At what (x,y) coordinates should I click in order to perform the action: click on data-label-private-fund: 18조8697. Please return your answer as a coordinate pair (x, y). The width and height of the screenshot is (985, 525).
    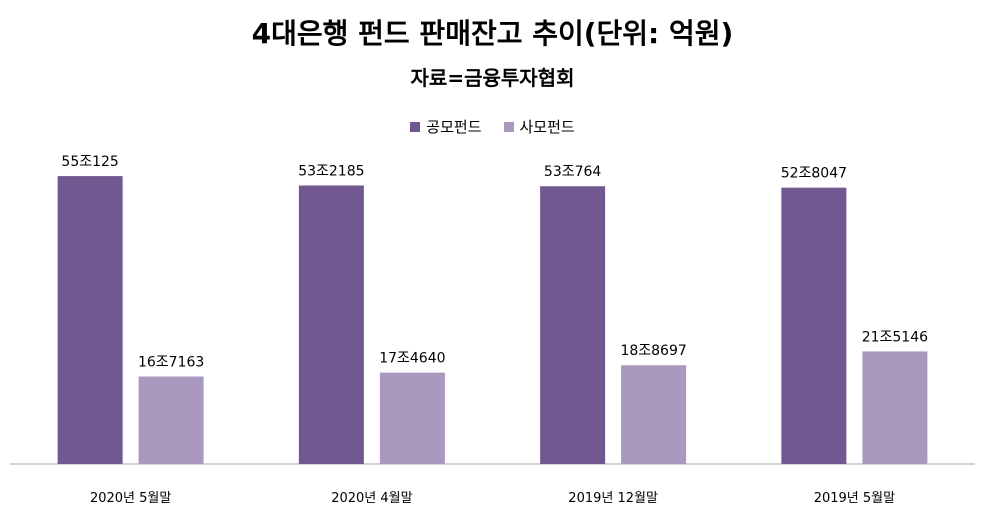
    Looking at the image, I should click on (653, 351).